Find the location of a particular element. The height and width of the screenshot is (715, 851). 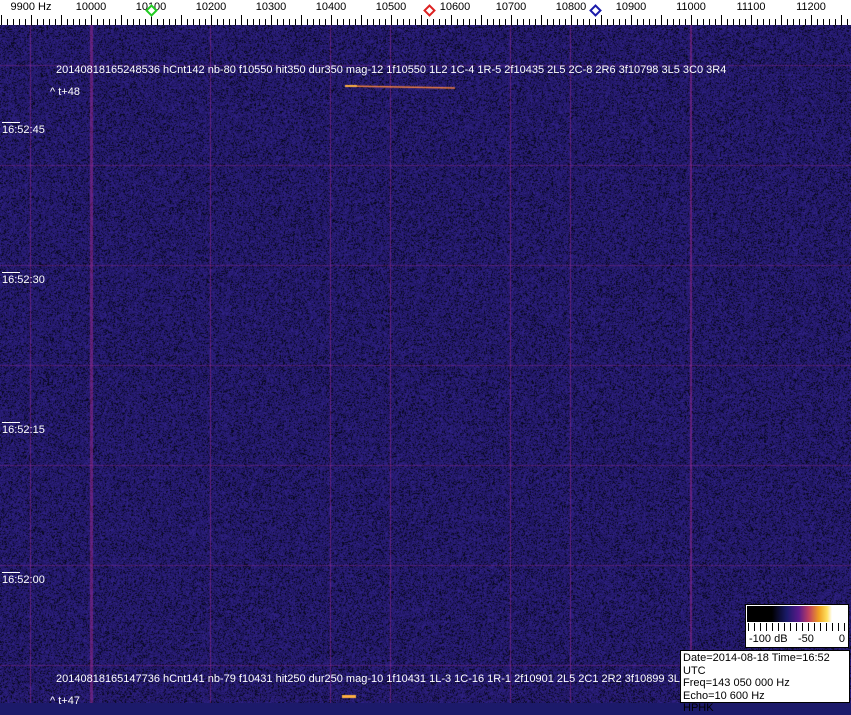

info-date-time: Date=2014-08-18 Time=16:52 UTC is located at coordinates (765, 664).